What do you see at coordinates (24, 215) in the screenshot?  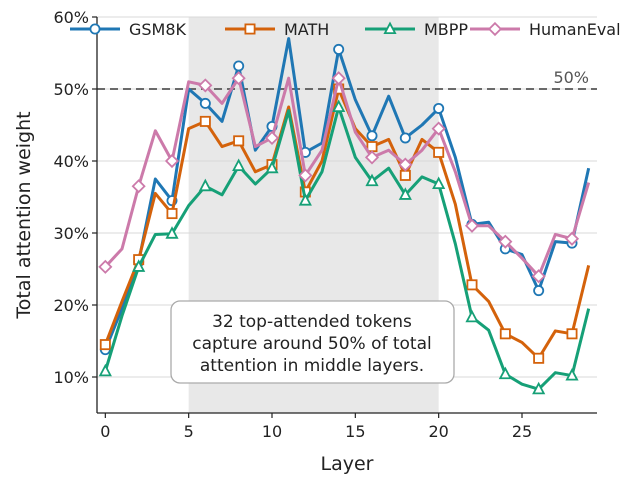 I see `y-axis-label: Total attention weight` at bounding box center [24, 215].